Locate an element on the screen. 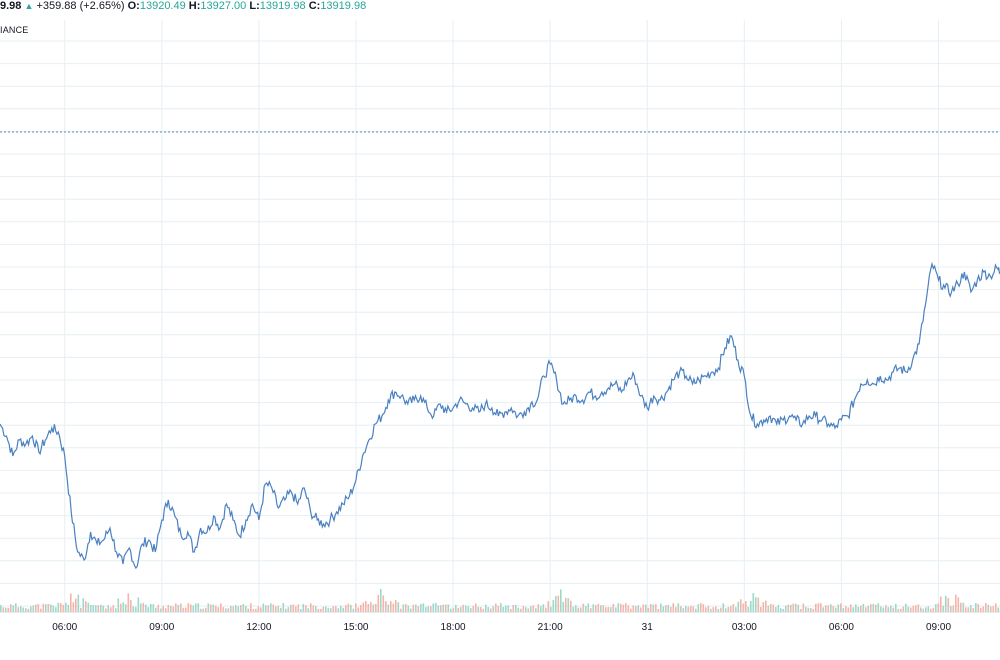  high-label: H: is located at coordinates (194, 6).